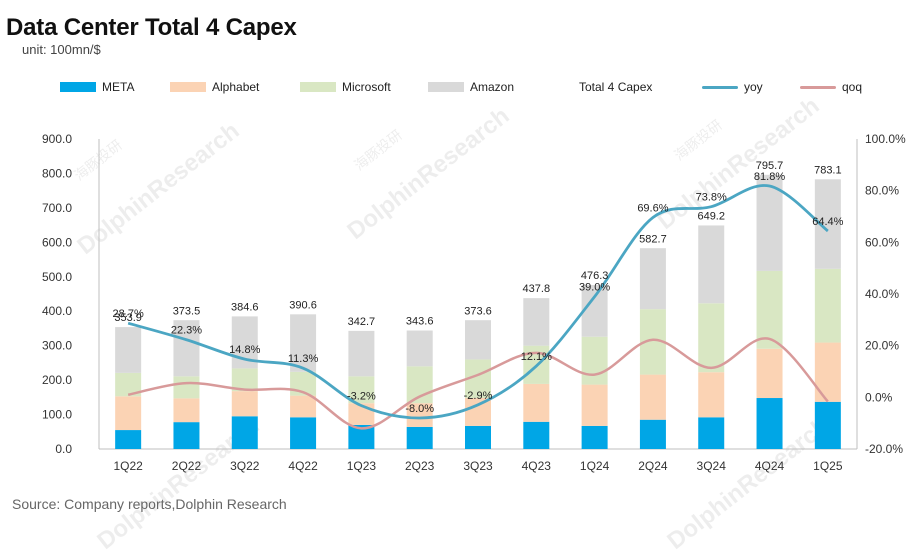 Image resolution: width=913 pixels, height=556 pixels. What do you see at coordinates (303, 466) in the screenshot?
I see `x-tick-label: 4Q22` at bounding box center [303, 466].